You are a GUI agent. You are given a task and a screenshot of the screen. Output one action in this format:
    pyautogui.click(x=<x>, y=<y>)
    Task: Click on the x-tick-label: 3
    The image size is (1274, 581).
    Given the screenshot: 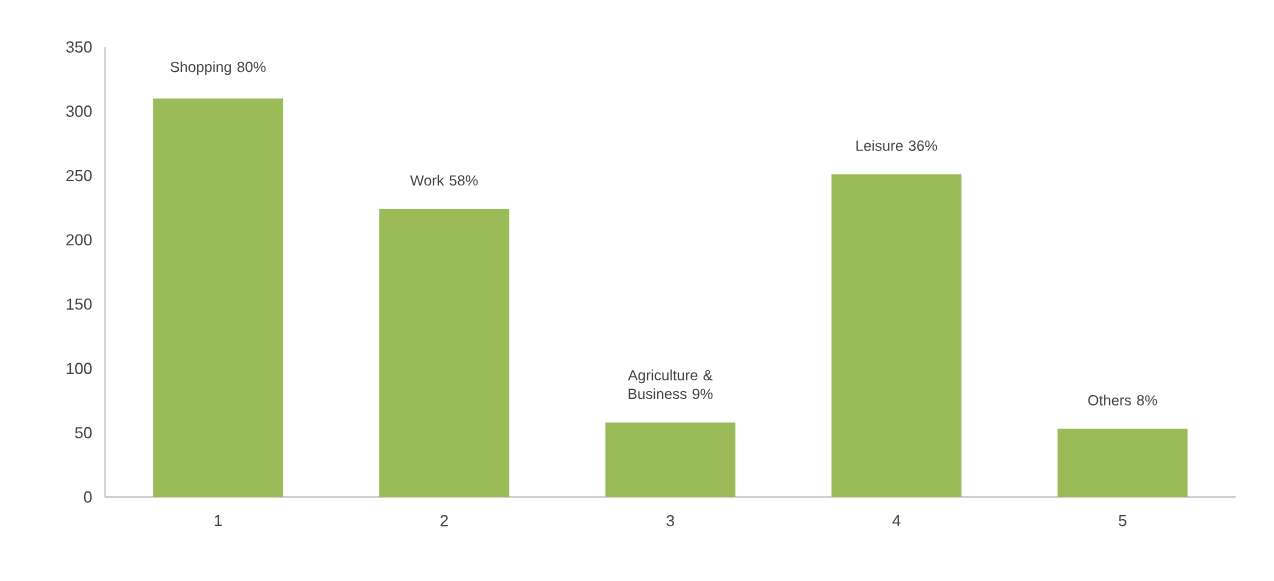 What is the action you would take?
    pyautogui.click(x=670, y=521)
    